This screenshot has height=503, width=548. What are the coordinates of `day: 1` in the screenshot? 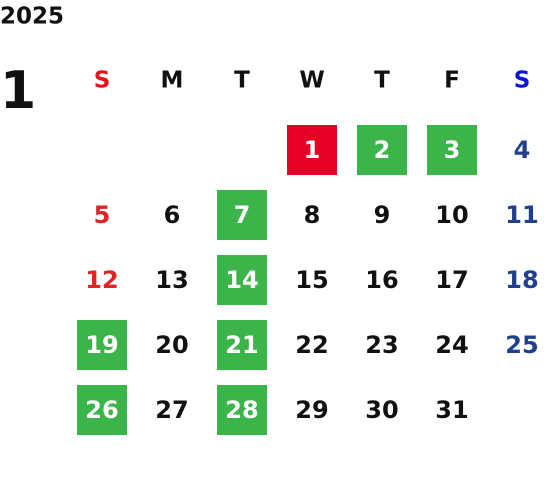 It's located at (312, 150).